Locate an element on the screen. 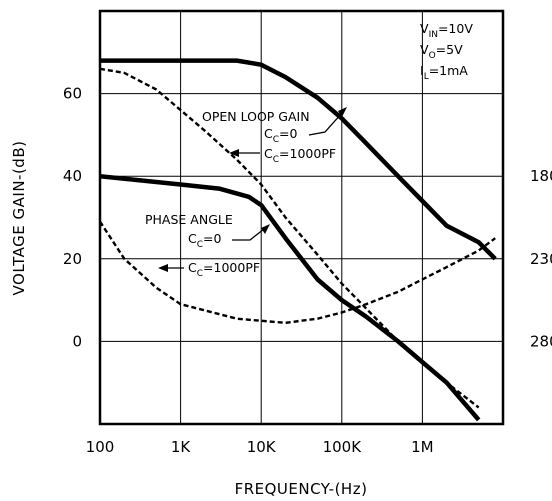 The height and width of the screenshot is (501, 552). x-tick-label: 100K is located at coordinates (343, 447).